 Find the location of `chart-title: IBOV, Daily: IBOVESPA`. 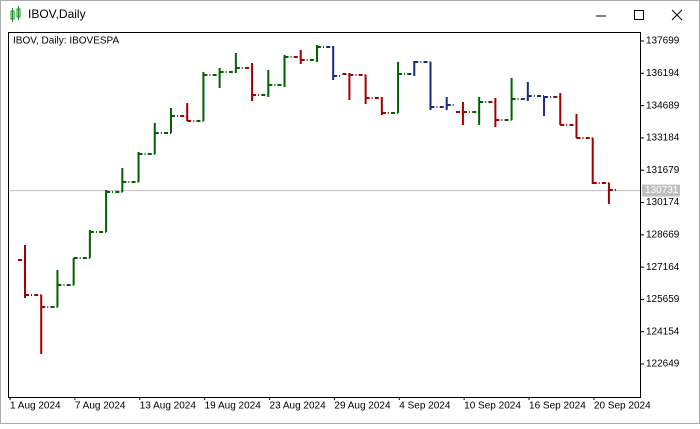

chart-title: IBOV, Daily: IBOVESPA is located at coordinates (66, 41).